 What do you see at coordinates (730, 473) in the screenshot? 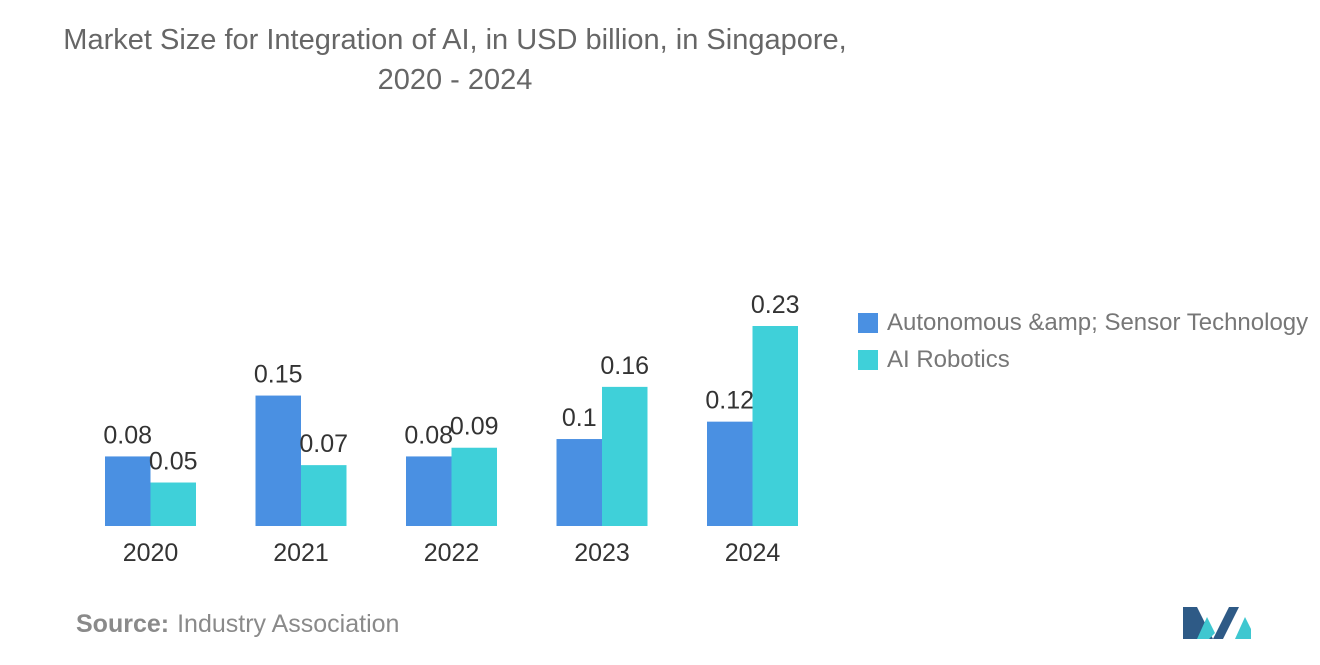
I see `bar-autonomous-2024` at bounding box center [730, 473].